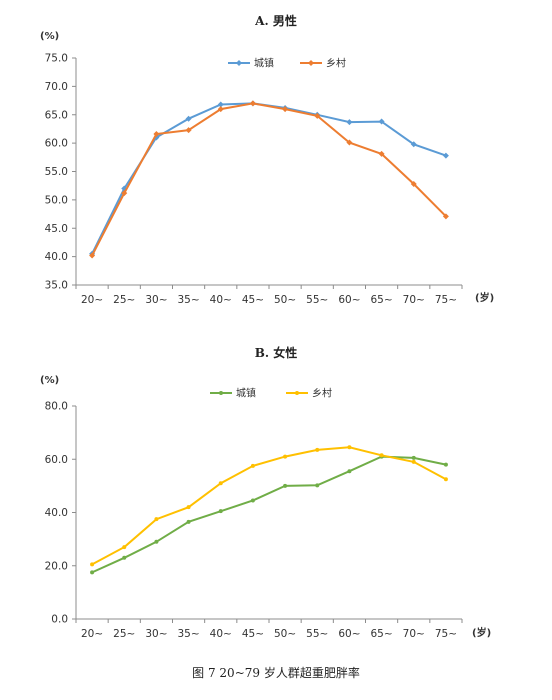  Describe the element at coordinates (56, 144) in the screenshot. I see `y-tick-label: 60.0` at that location.